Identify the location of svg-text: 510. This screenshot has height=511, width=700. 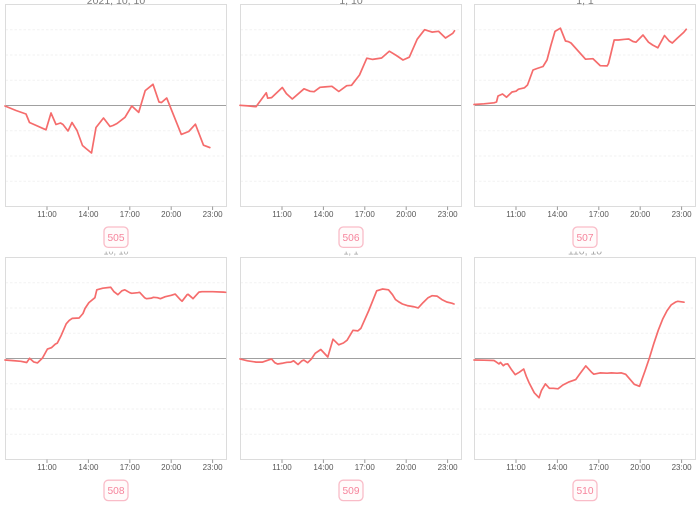
(585, 491).